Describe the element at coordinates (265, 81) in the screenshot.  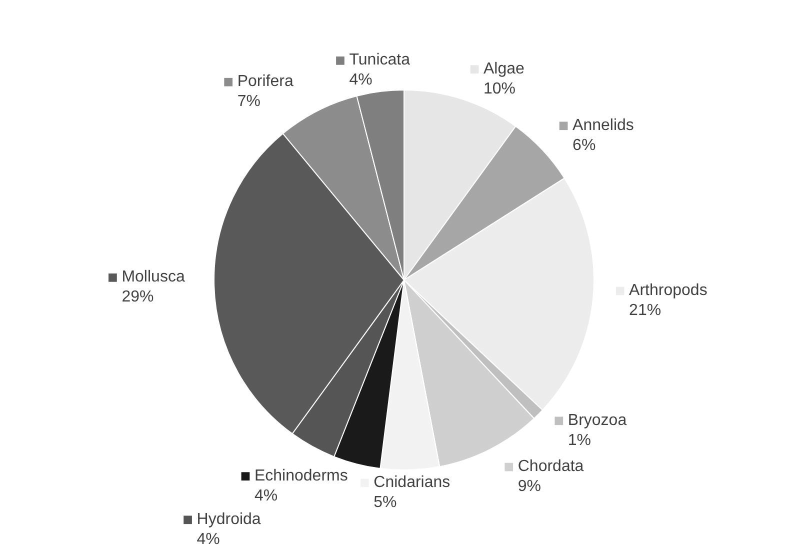
I see `legend-label: Porifera` at that location.